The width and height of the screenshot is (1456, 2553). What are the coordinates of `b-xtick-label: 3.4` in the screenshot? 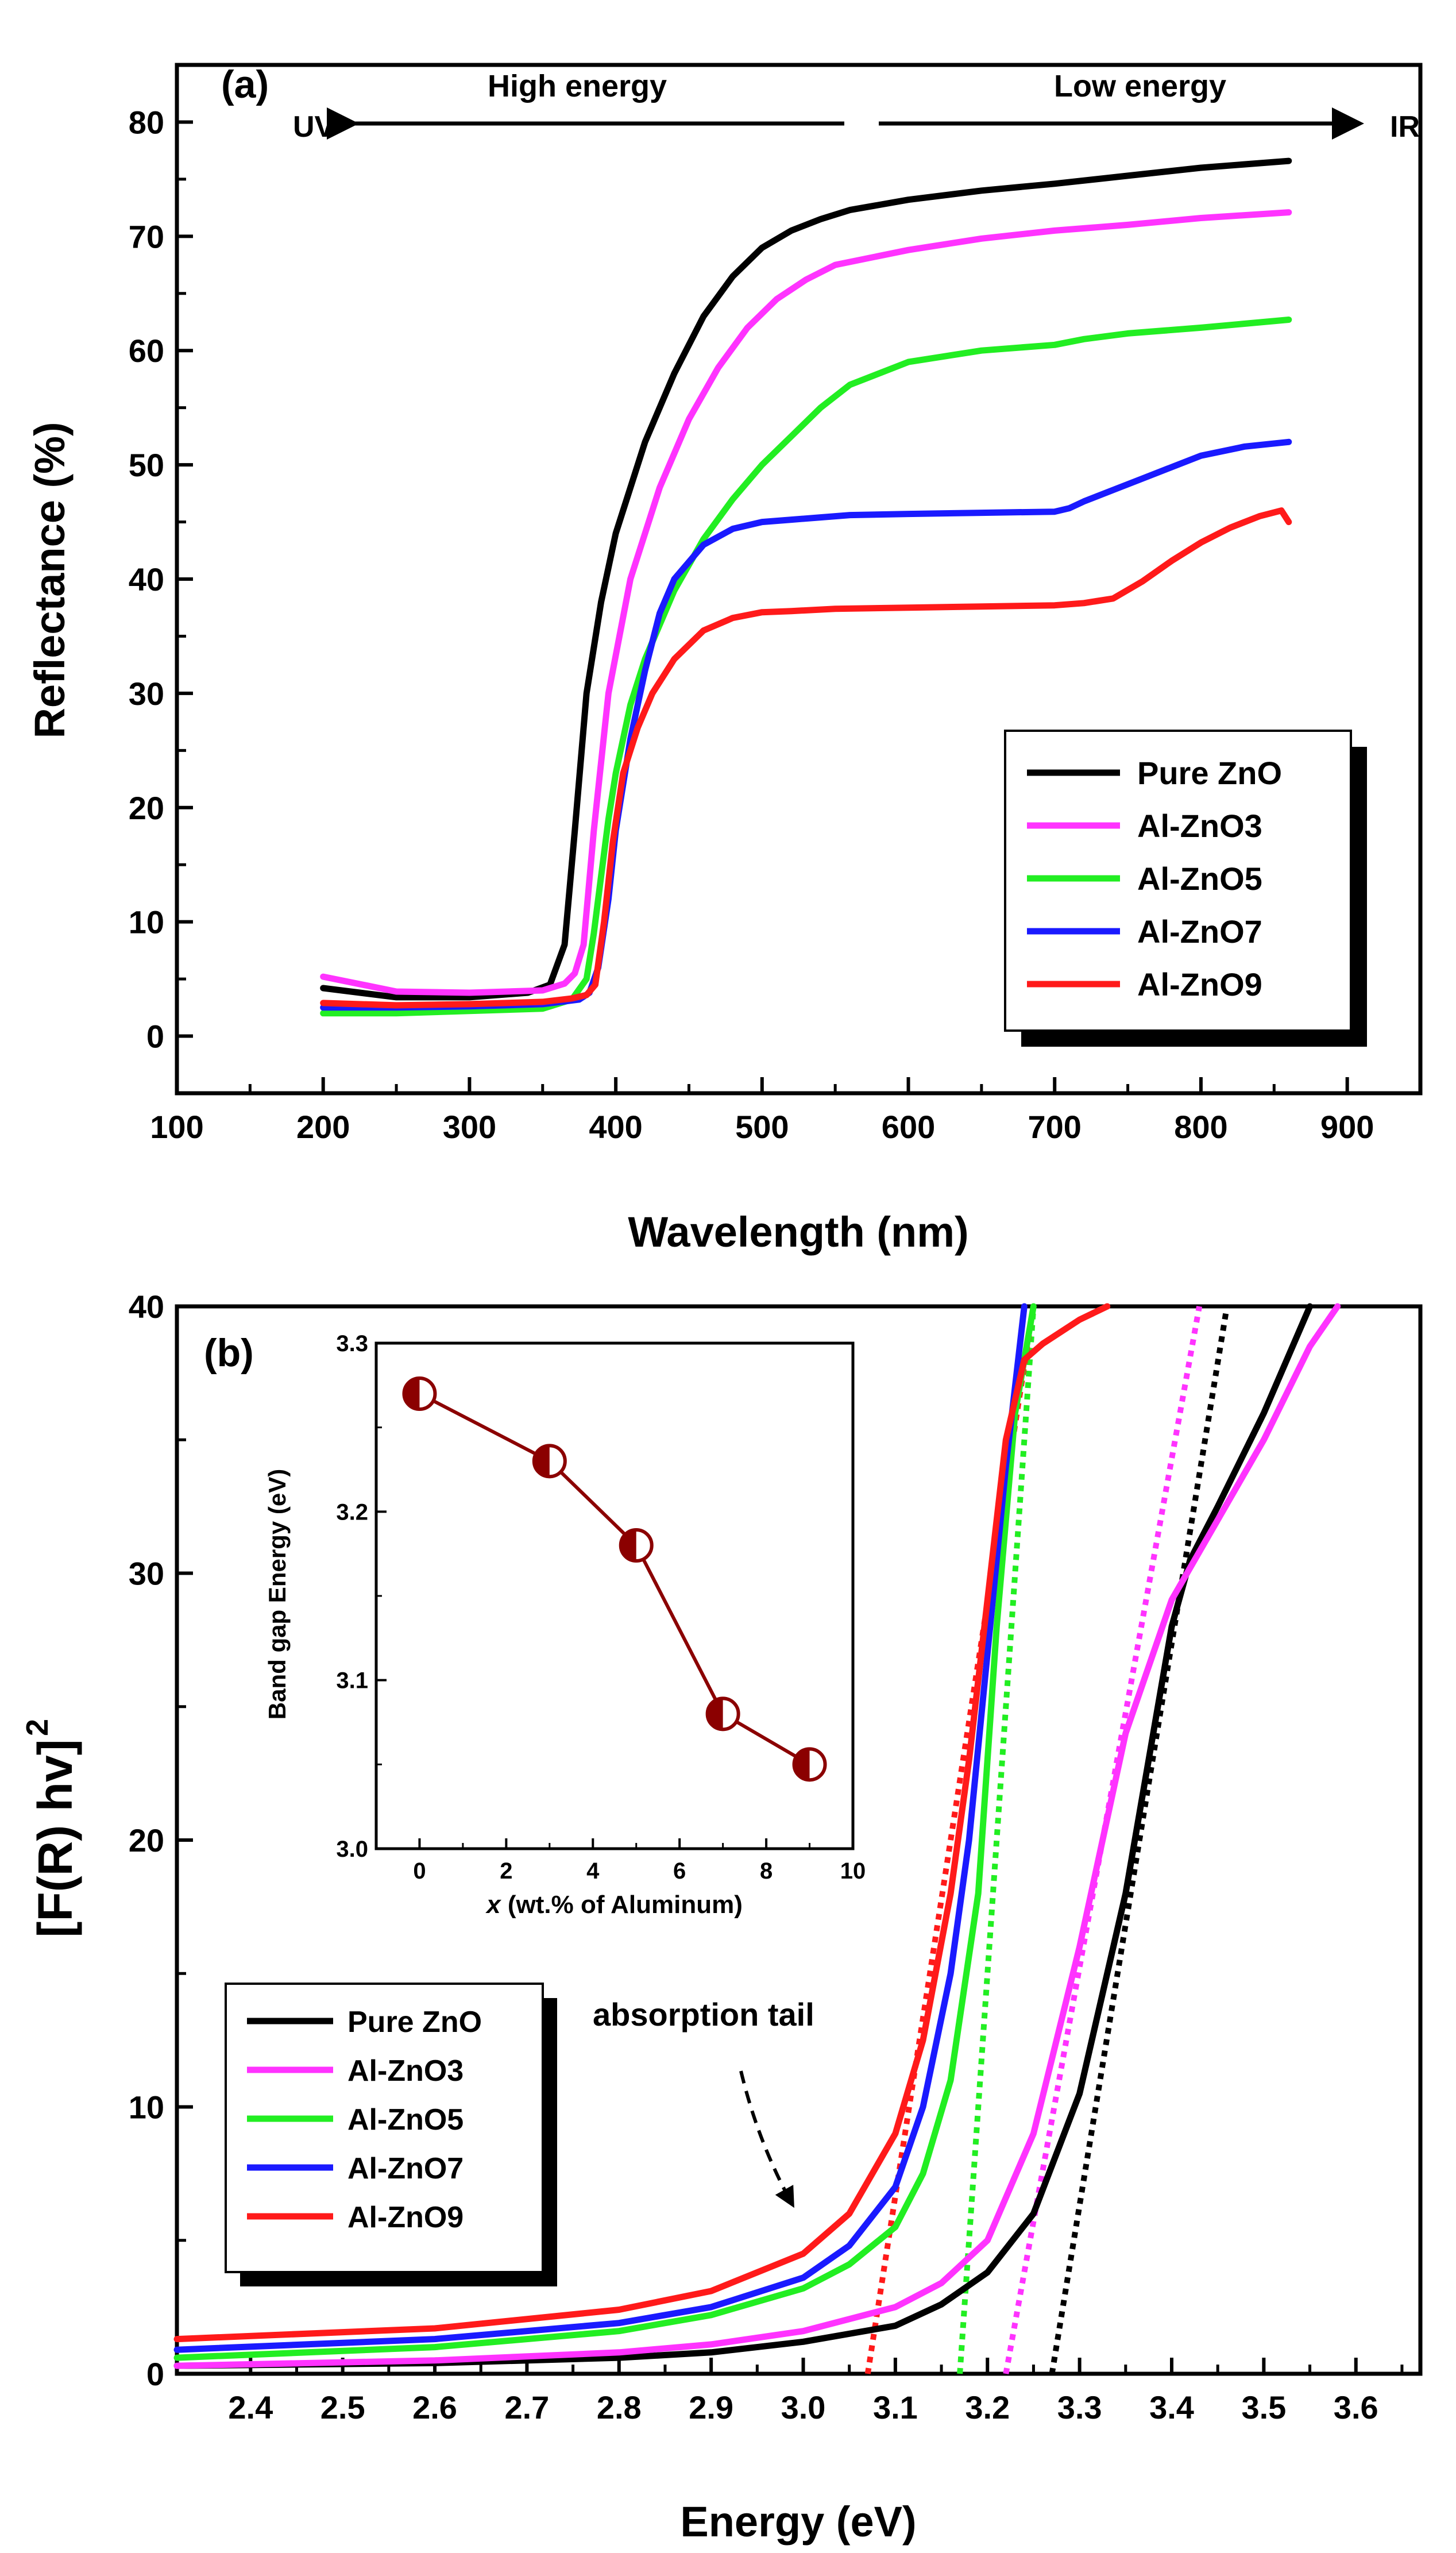 It's located at (1171, 2407).